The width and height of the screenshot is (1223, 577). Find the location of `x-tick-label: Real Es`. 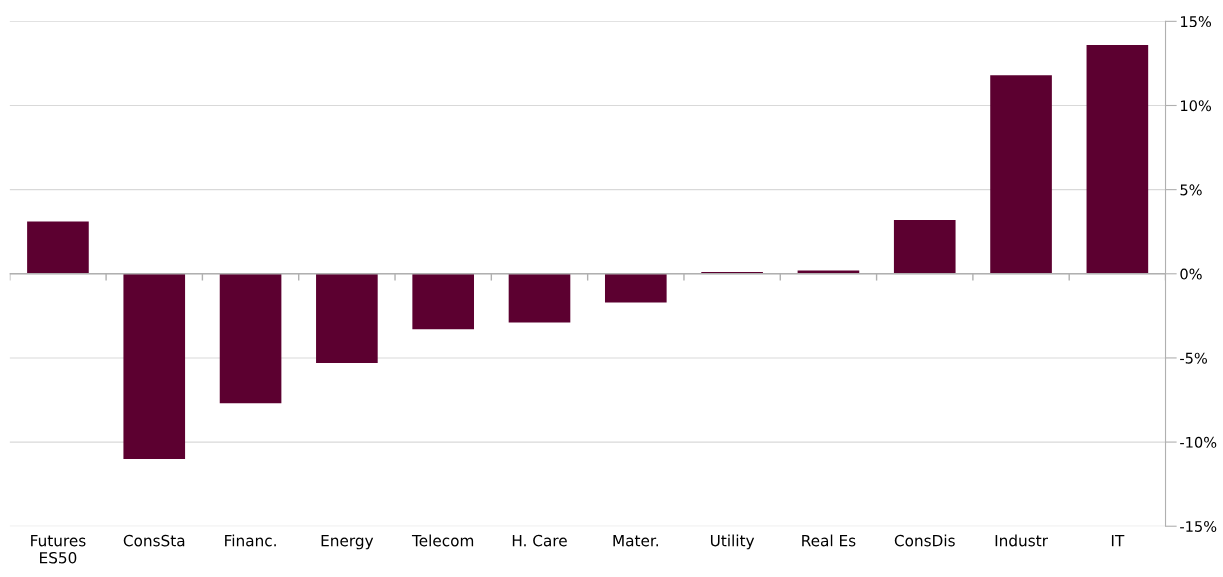

x-tick-label: Real Es is located at coordinates (829, 540).